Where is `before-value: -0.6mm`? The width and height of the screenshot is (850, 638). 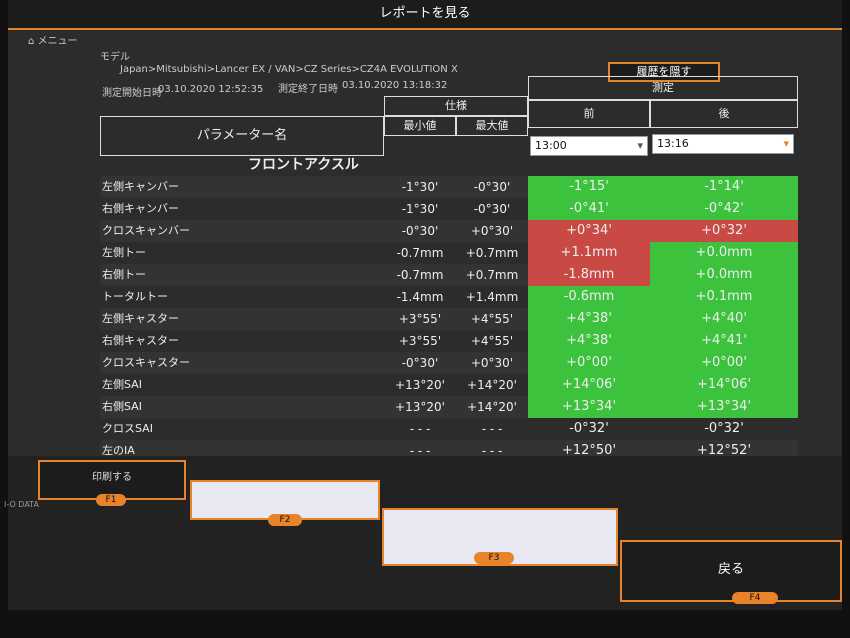 before-value: -0.6mm is located at coordinates (589, 297).